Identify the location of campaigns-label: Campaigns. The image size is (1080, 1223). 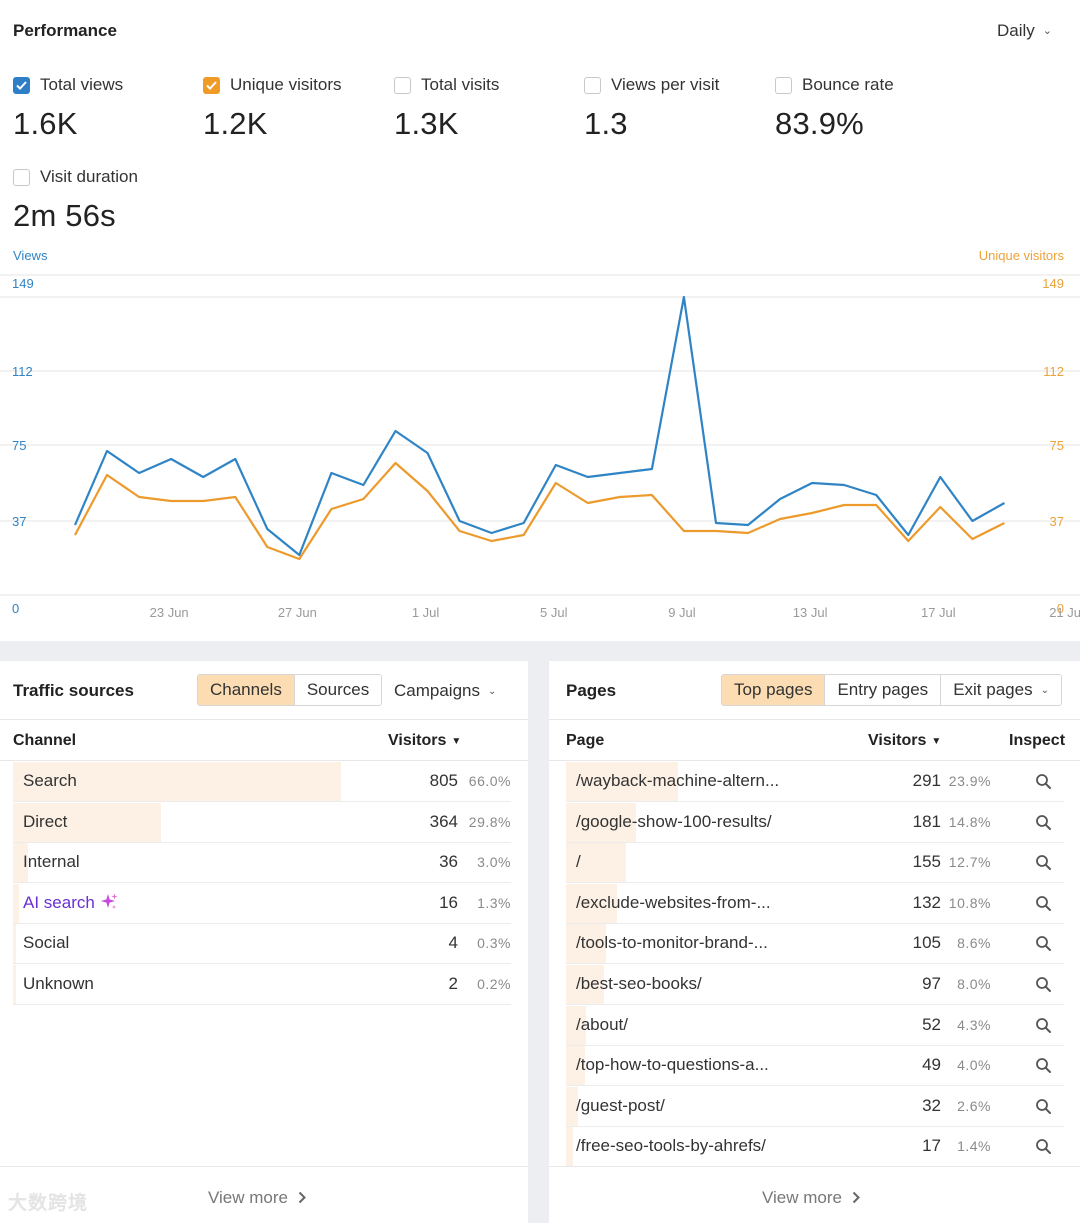
(437, 690).